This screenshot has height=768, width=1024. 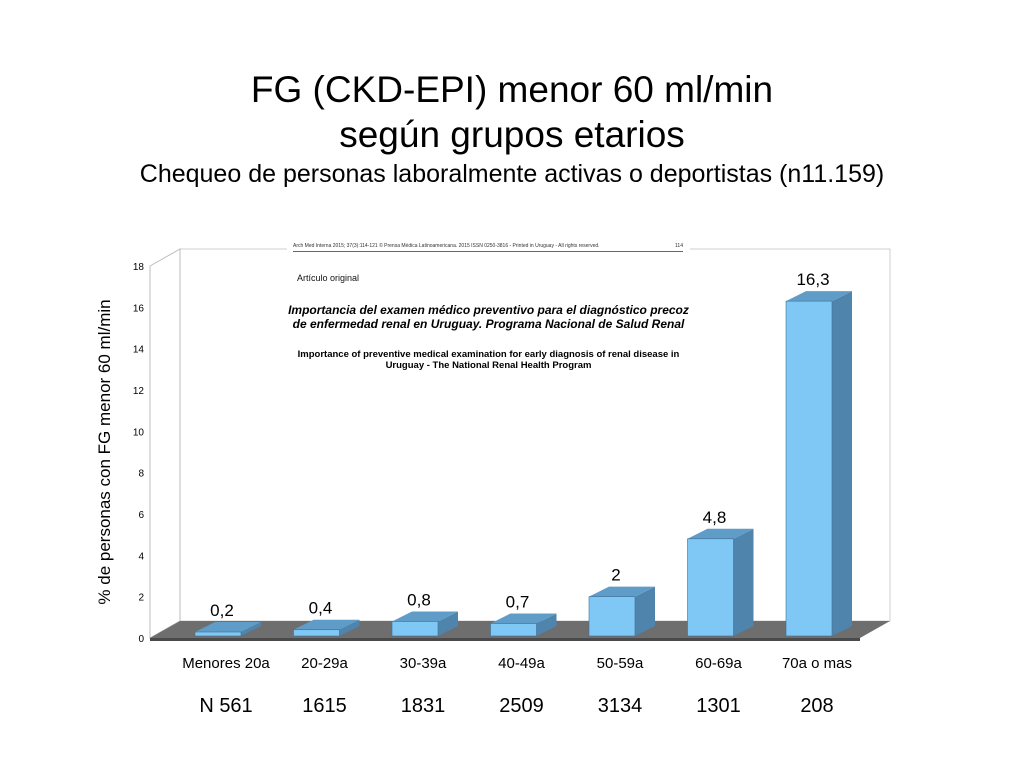 What do you see at coordinates (321, 608) in the screenshot?
I see `data-label: 0,4` at bounding box center [321, 608].